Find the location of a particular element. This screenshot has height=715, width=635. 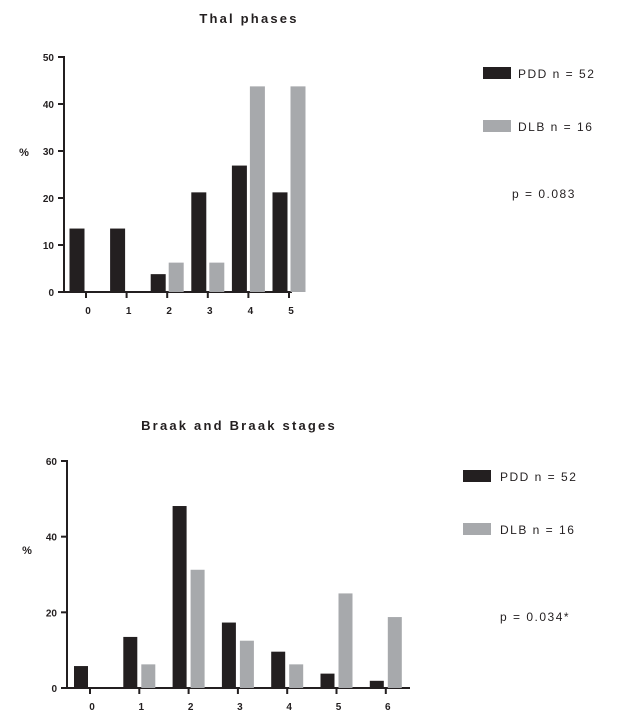

braak-legend-label-dlb: DLB n = 16 is located at coordinates (537, 530).